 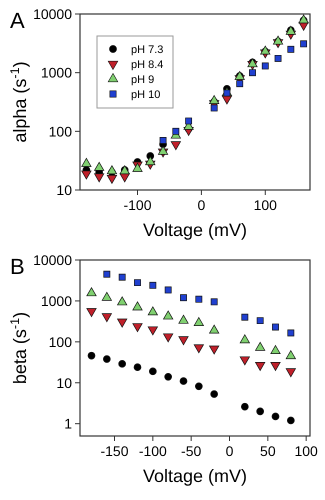 I want to click on y-tick-label: 1, so click(x=68, y=424).